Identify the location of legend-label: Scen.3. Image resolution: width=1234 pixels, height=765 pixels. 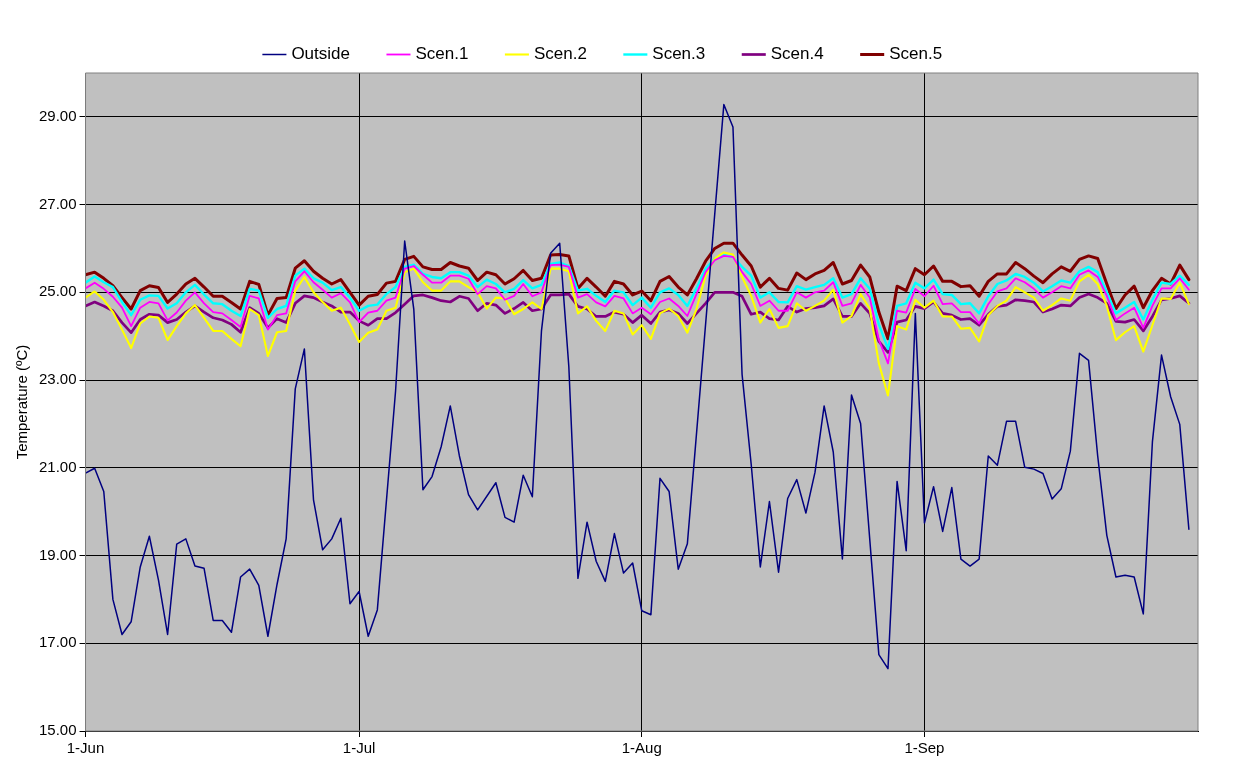
(679, 54).